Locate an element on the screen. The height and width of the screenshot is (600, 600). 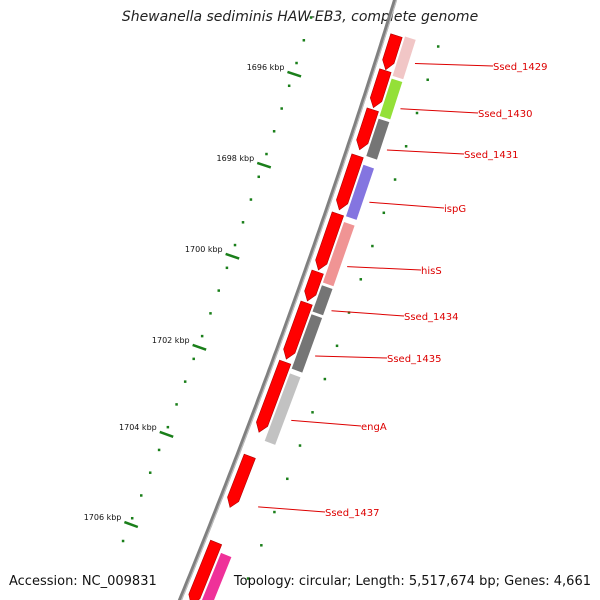
gene-label: Ssed_1430 is located at coordinates (505, 114).